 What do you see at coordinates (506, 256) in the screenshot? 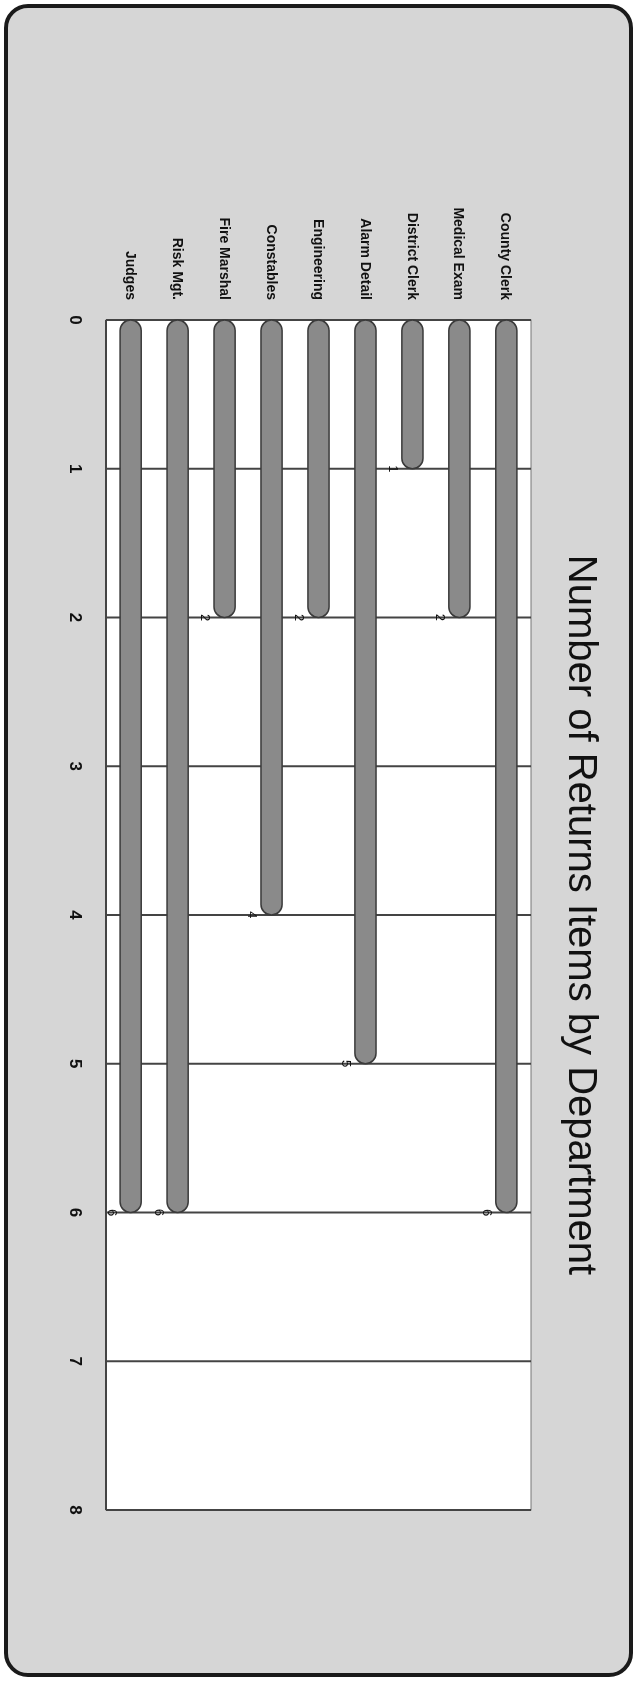
I see `x-tick-label: County Clerk` at bounding box center [506, 256].